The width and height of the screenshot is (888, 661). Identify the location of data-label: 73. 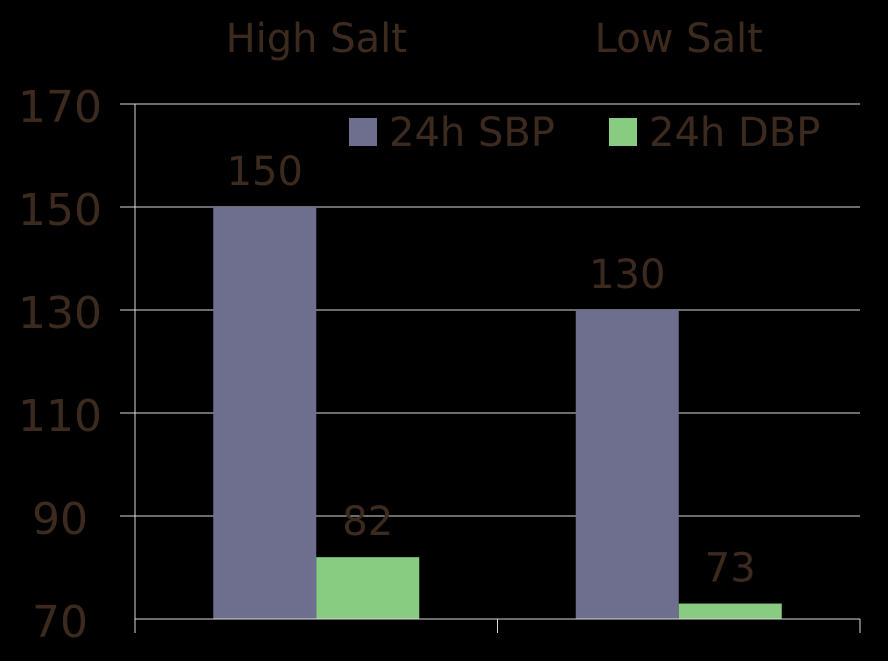
(730, 569).